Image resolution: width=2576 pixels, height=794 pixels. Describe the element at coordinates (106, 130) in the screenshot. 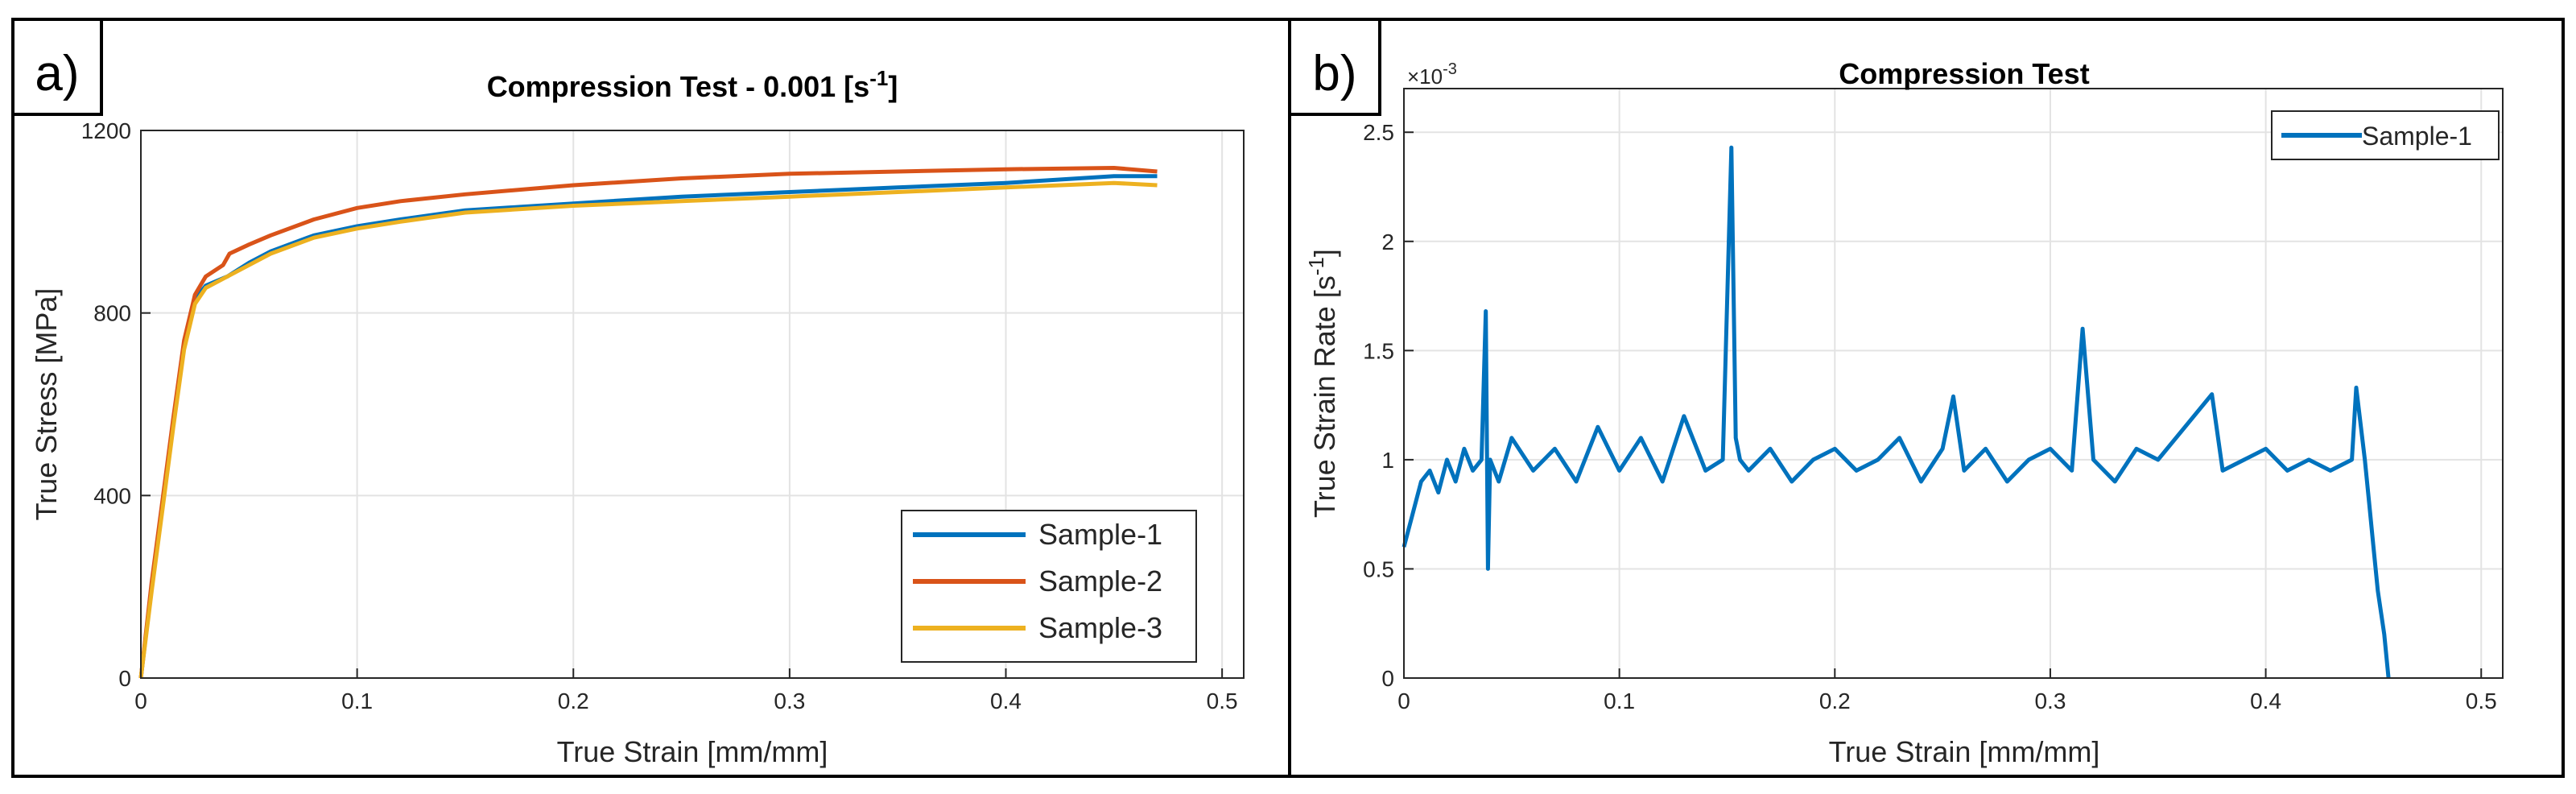

I see `y-tick-label: 1200` at that location.